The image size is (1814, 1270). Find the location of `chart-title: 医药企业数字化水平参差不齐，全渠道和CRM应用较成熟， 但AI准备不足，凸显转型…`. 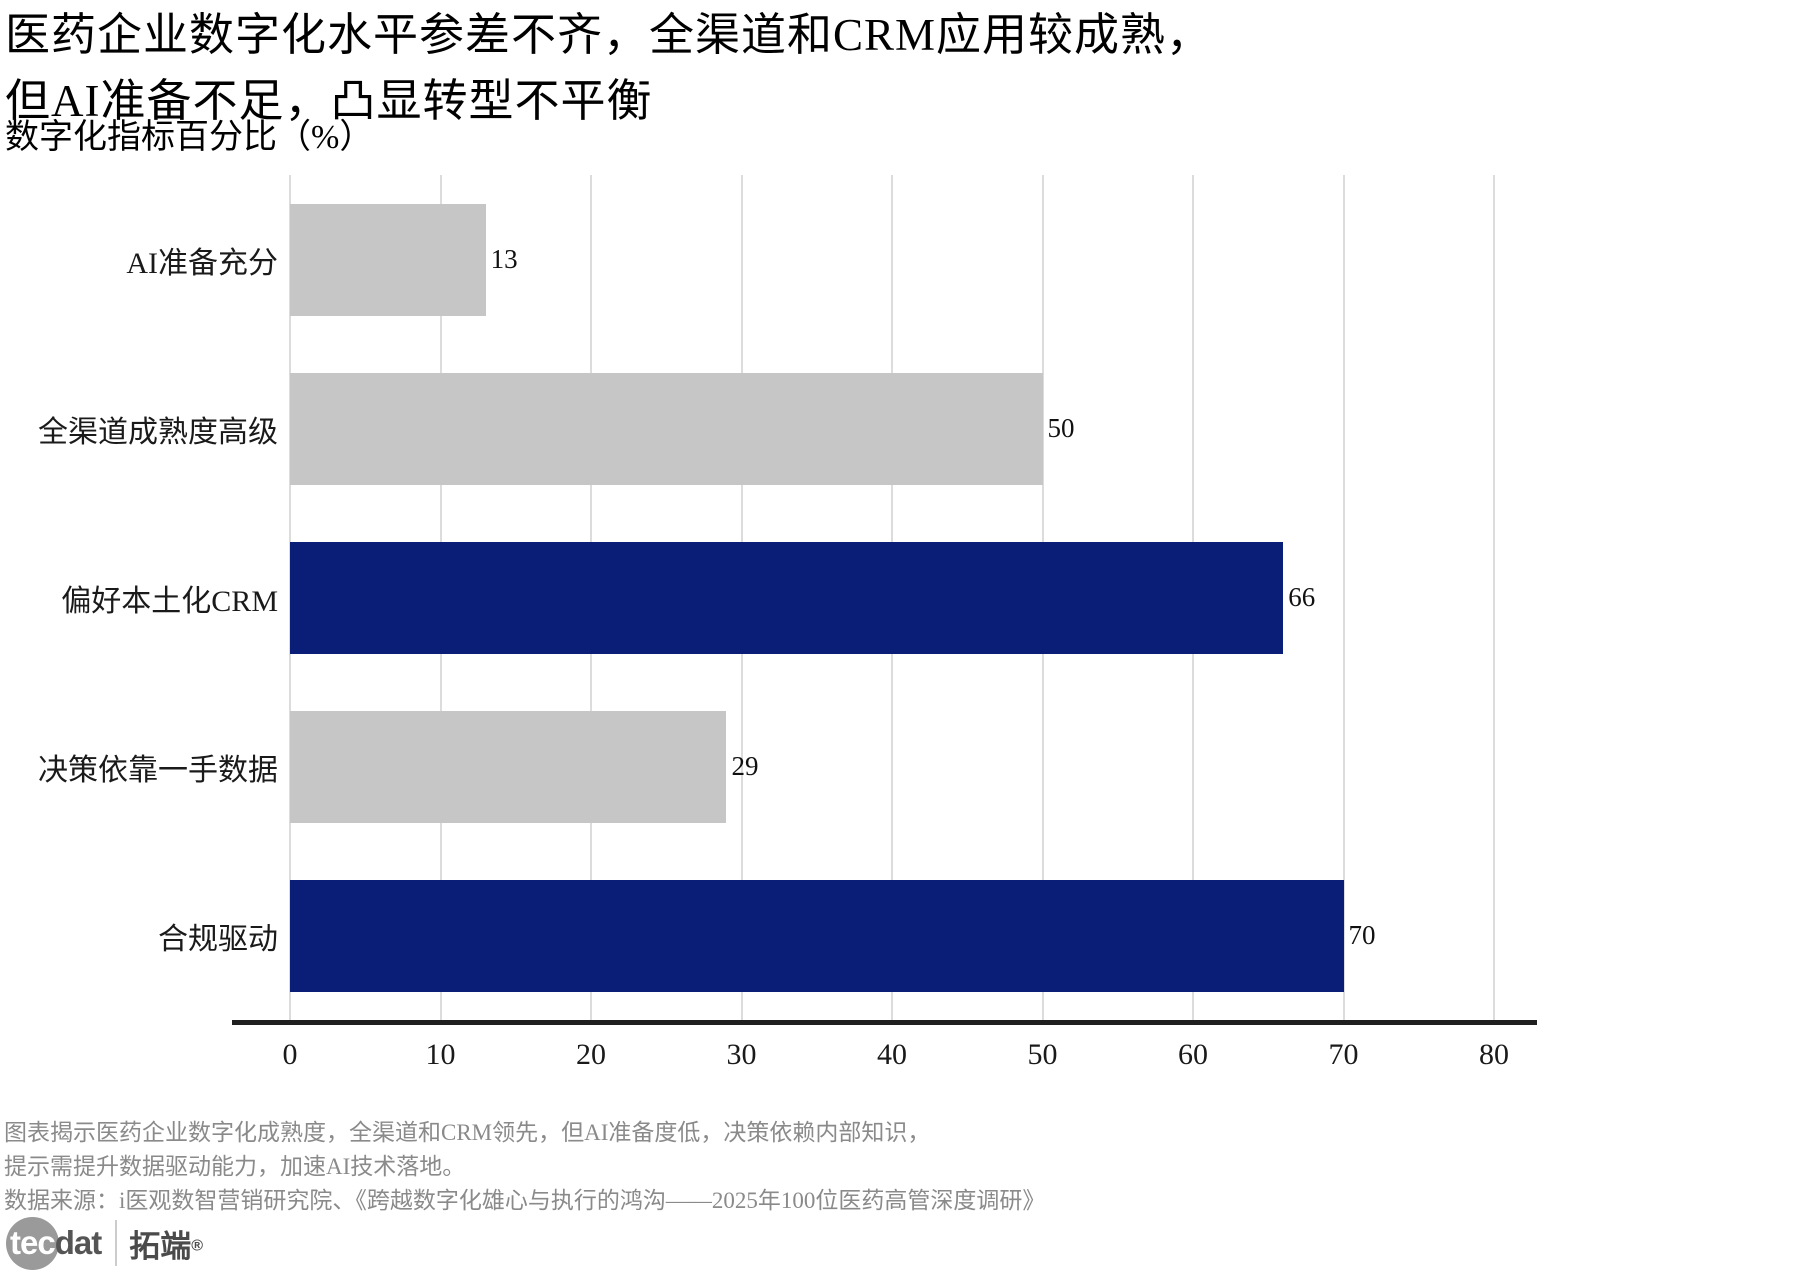

chart-title: 医药企业数字化水平参差不齐，全渠道和CRM应用较成熟， 但AI准备不足，凸显转型… is located at coordinates (608, 68).